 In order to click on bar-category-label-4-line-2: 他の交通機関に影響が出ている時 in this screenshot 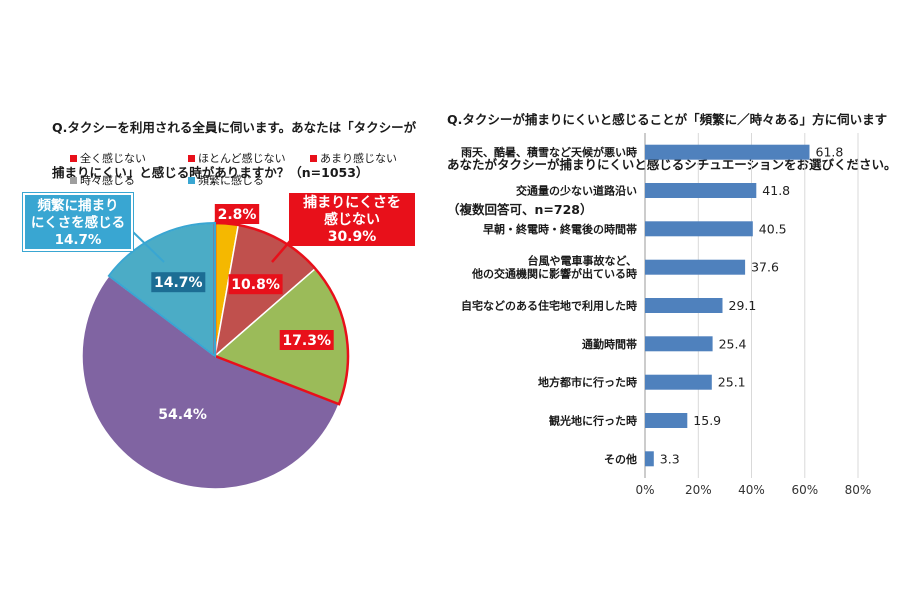, I will do `click(554, 274)`.